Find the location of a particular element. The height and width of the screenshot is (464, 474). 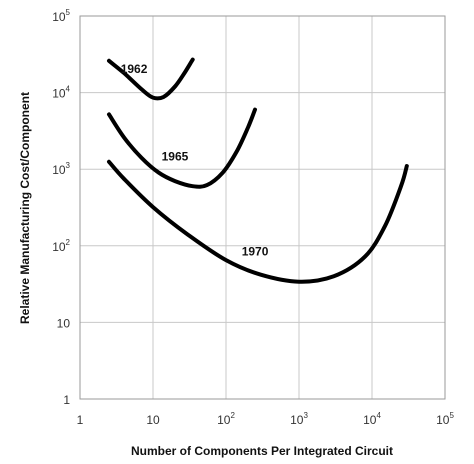

y-tick-label: 10³ is located at coordinates (61, 169).